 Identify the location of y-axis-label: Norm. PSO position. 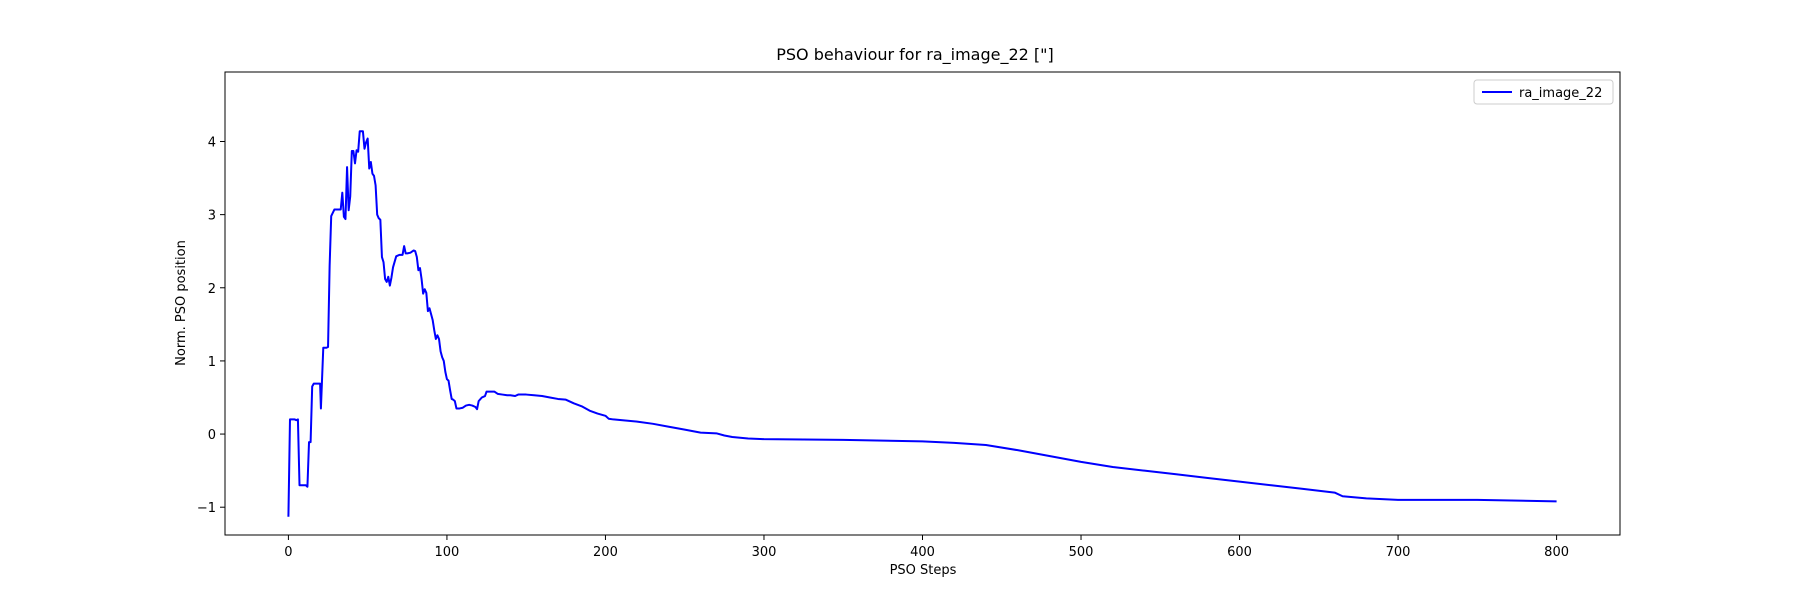
(181, 303).